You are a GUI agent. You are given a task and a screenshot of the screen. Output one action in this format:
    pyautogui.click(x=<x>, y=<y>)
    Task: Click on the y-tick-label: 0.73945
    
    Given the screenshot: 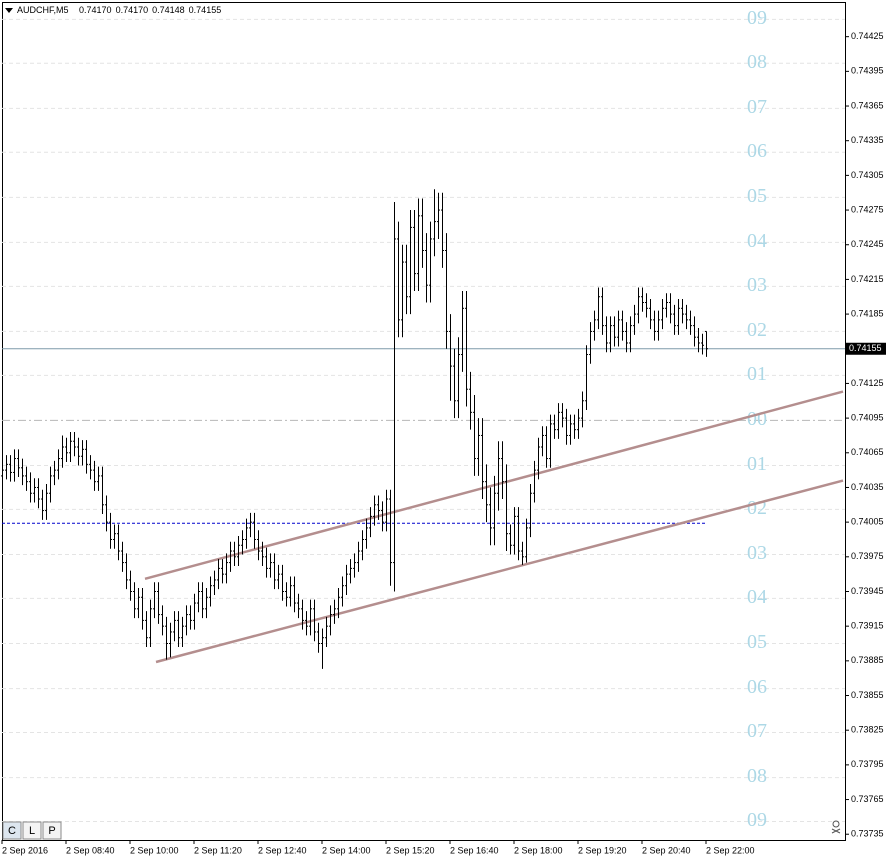 What is the action you would take?
    pyautogui.click(x=867, y=591)
    